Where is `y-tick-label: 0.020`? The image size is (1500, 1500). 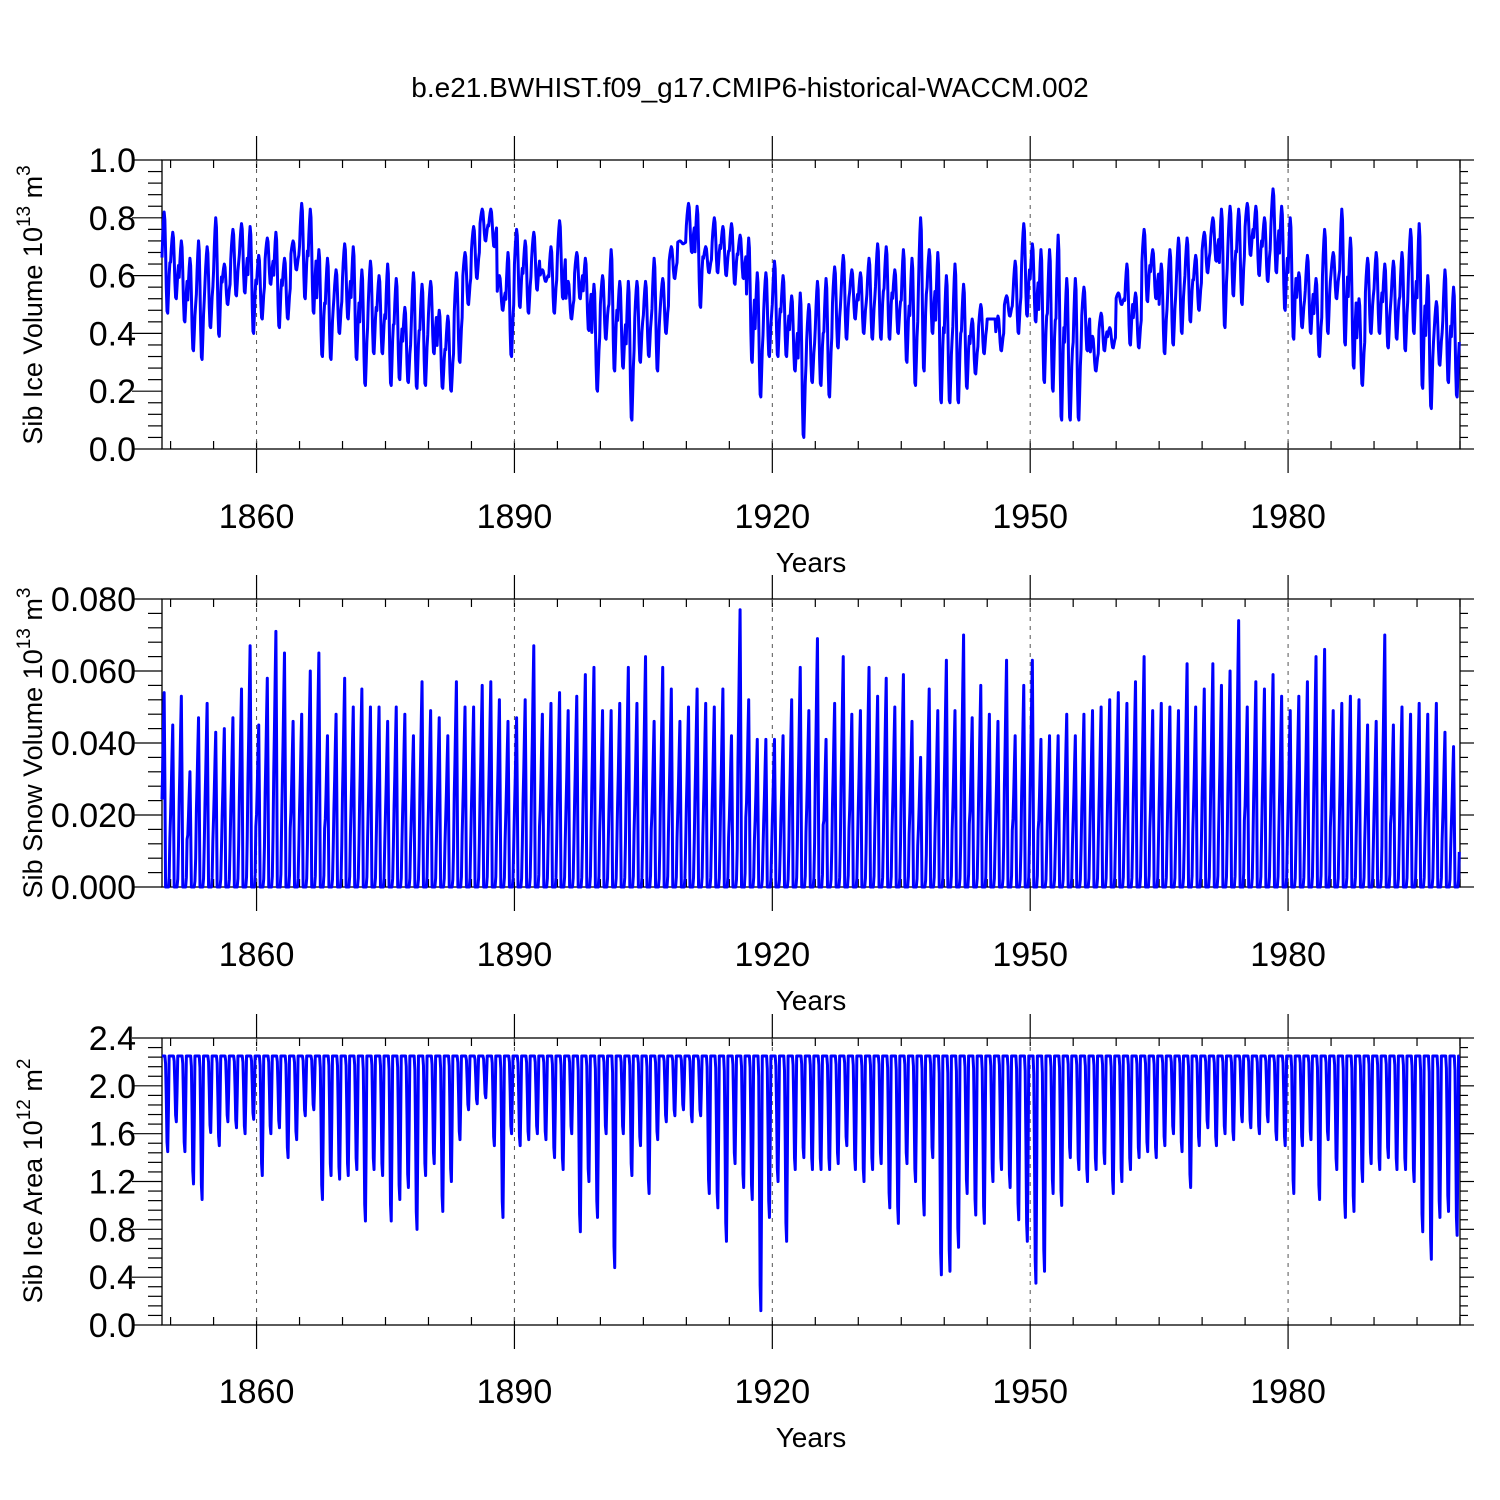
y-tick-label: 0.020 is located at coordinates (93, 816).